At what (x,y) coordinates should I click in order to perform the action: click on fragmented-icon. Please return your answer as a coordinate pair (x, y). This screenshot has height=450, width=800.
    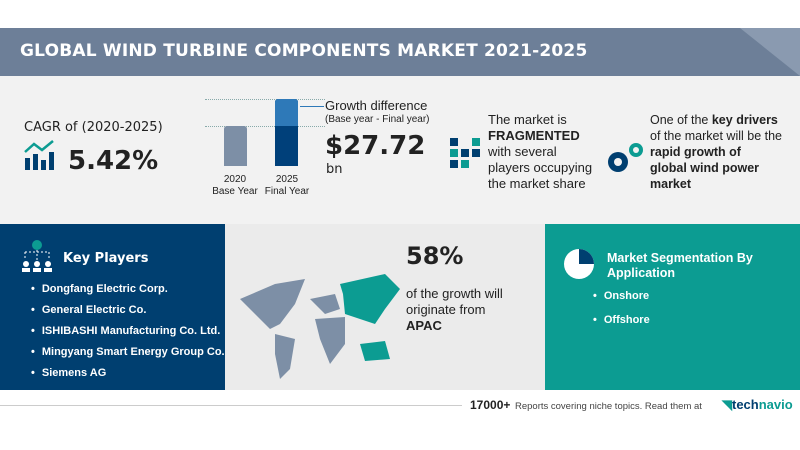
    Looking at the image, I should click on (465, 153).